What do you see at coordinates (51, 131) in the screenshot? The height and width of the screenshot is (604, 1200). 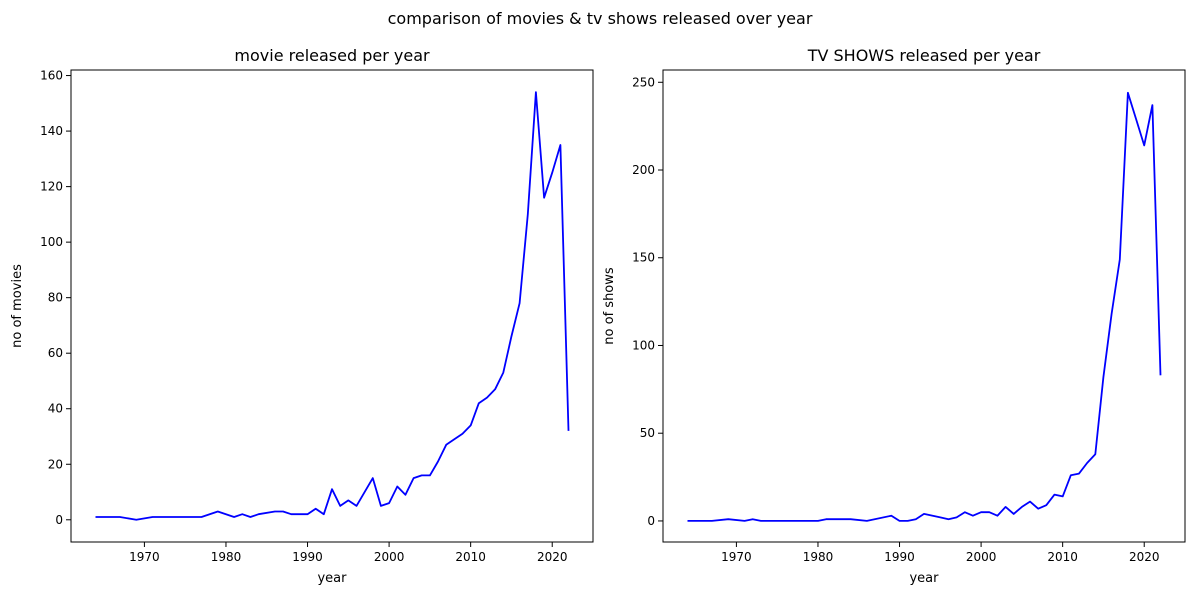 I see `y-tick-label: 140` at bounding box center [51, 131].